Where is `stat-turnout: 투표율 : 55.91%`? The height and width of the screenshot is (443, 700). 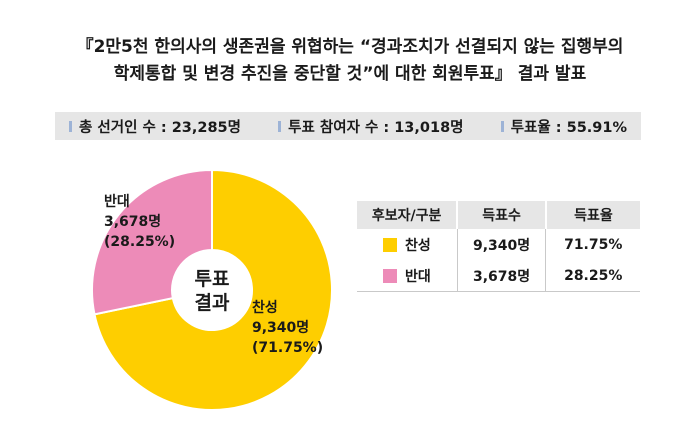
stat-turnout: 투표율 : 55.91% is located at coordinates (563, 126).